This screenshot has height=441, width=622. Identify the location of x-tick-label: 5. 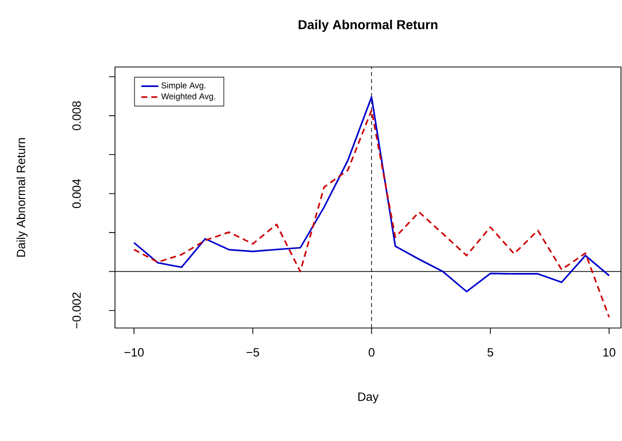
(491, 352).